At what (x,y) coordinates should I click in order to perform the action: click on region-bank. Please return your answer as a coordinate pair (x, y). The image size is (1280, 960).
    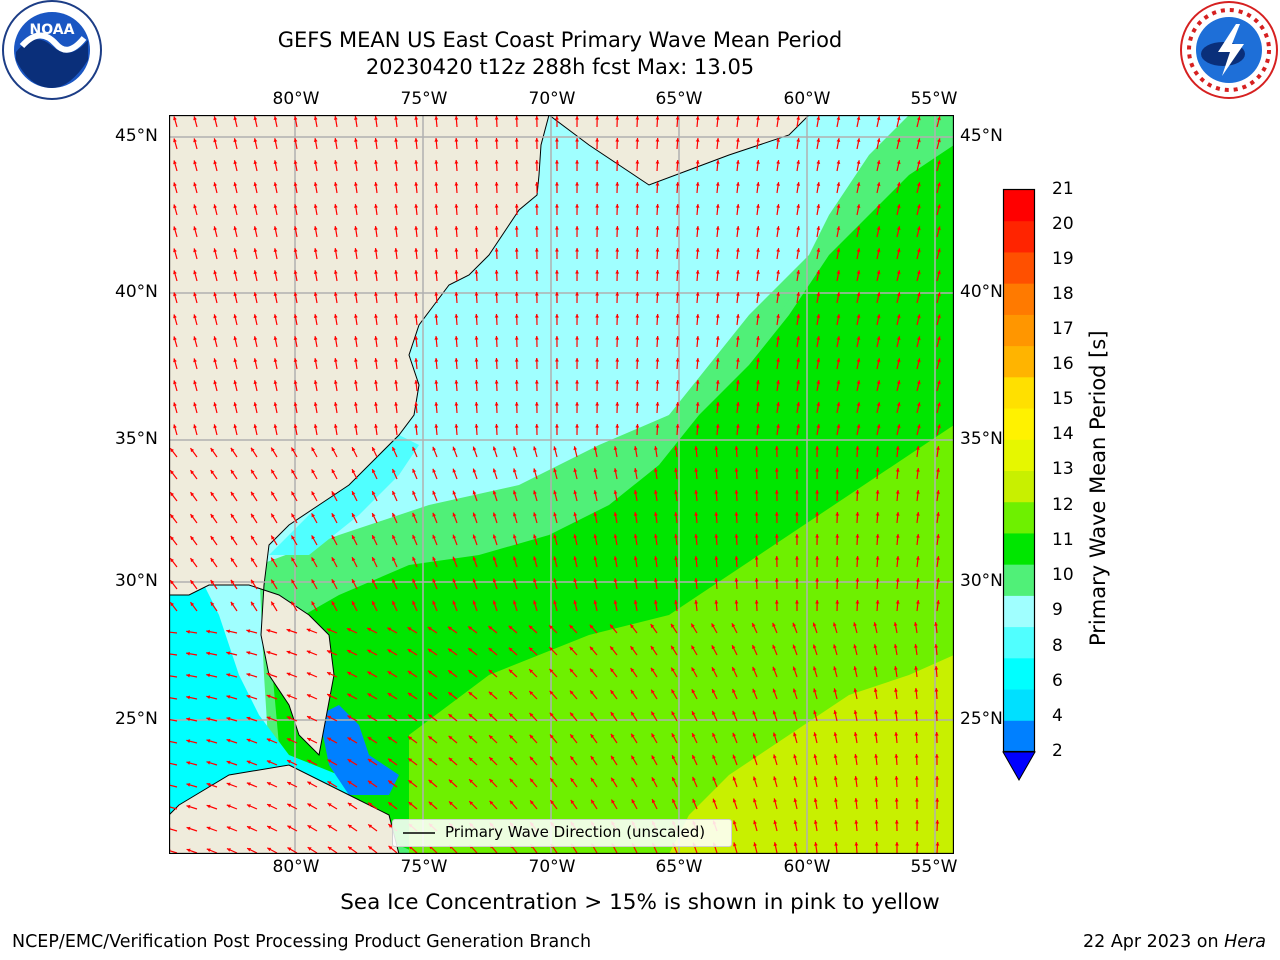
    Looking at the image, I should click on (359, 750).